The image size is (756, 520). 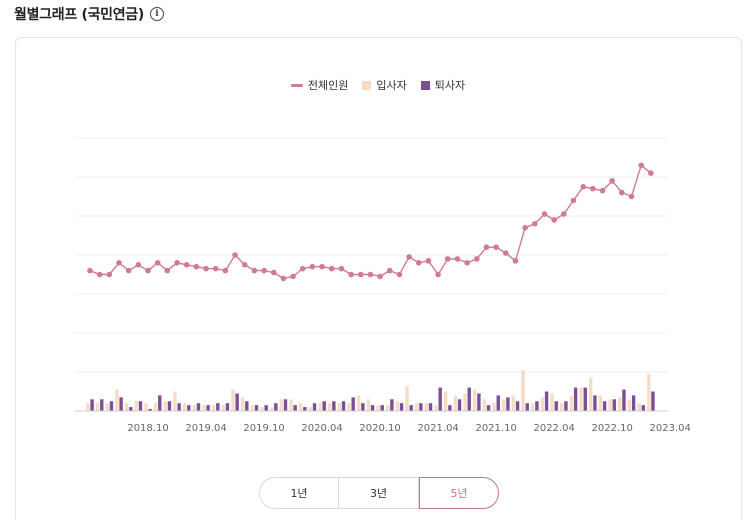 What do you see at coordinates (319, 85) in the screenshot?
I see `legend-item-total: 전체인원` at bounding box center [319, 85].